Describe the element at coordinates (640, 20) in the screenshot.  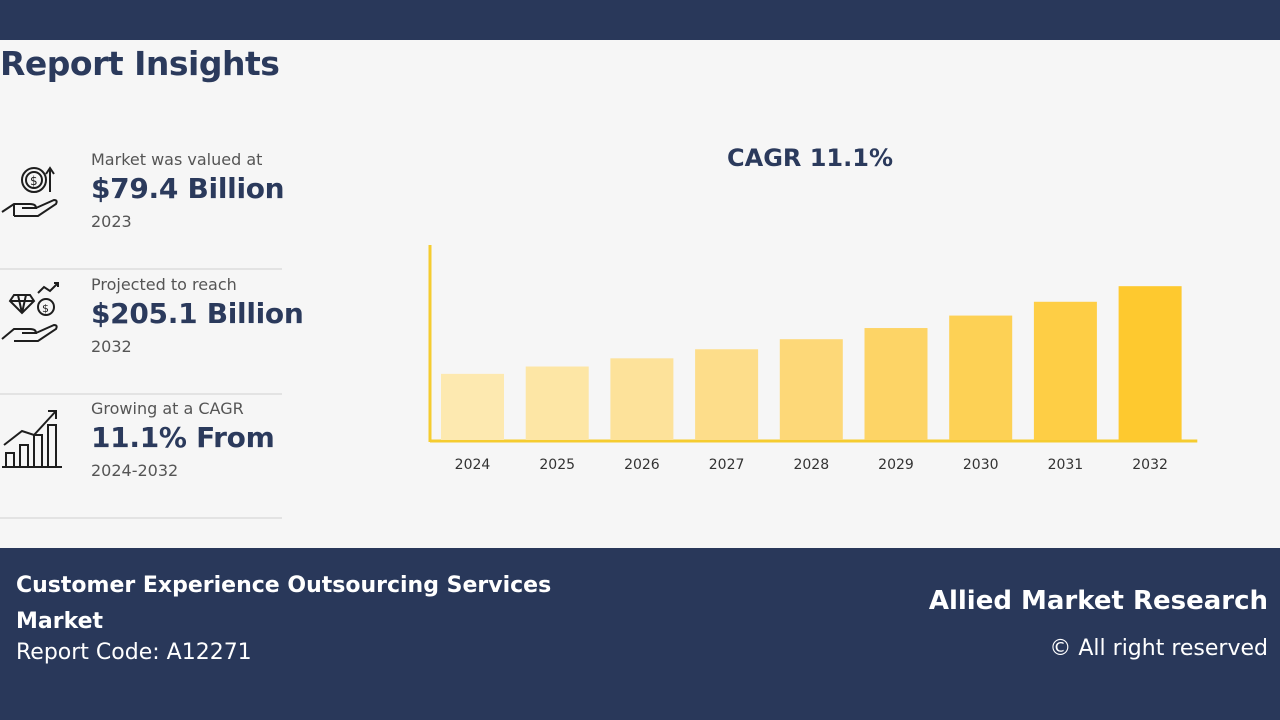
I see `top-bar` at that location.